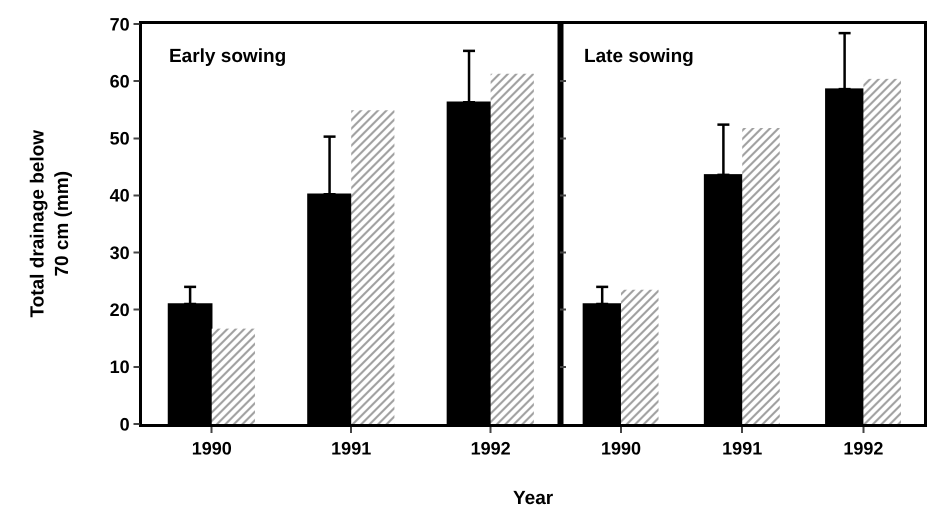  I want to click on text: Late sowing, so click(639, 56).